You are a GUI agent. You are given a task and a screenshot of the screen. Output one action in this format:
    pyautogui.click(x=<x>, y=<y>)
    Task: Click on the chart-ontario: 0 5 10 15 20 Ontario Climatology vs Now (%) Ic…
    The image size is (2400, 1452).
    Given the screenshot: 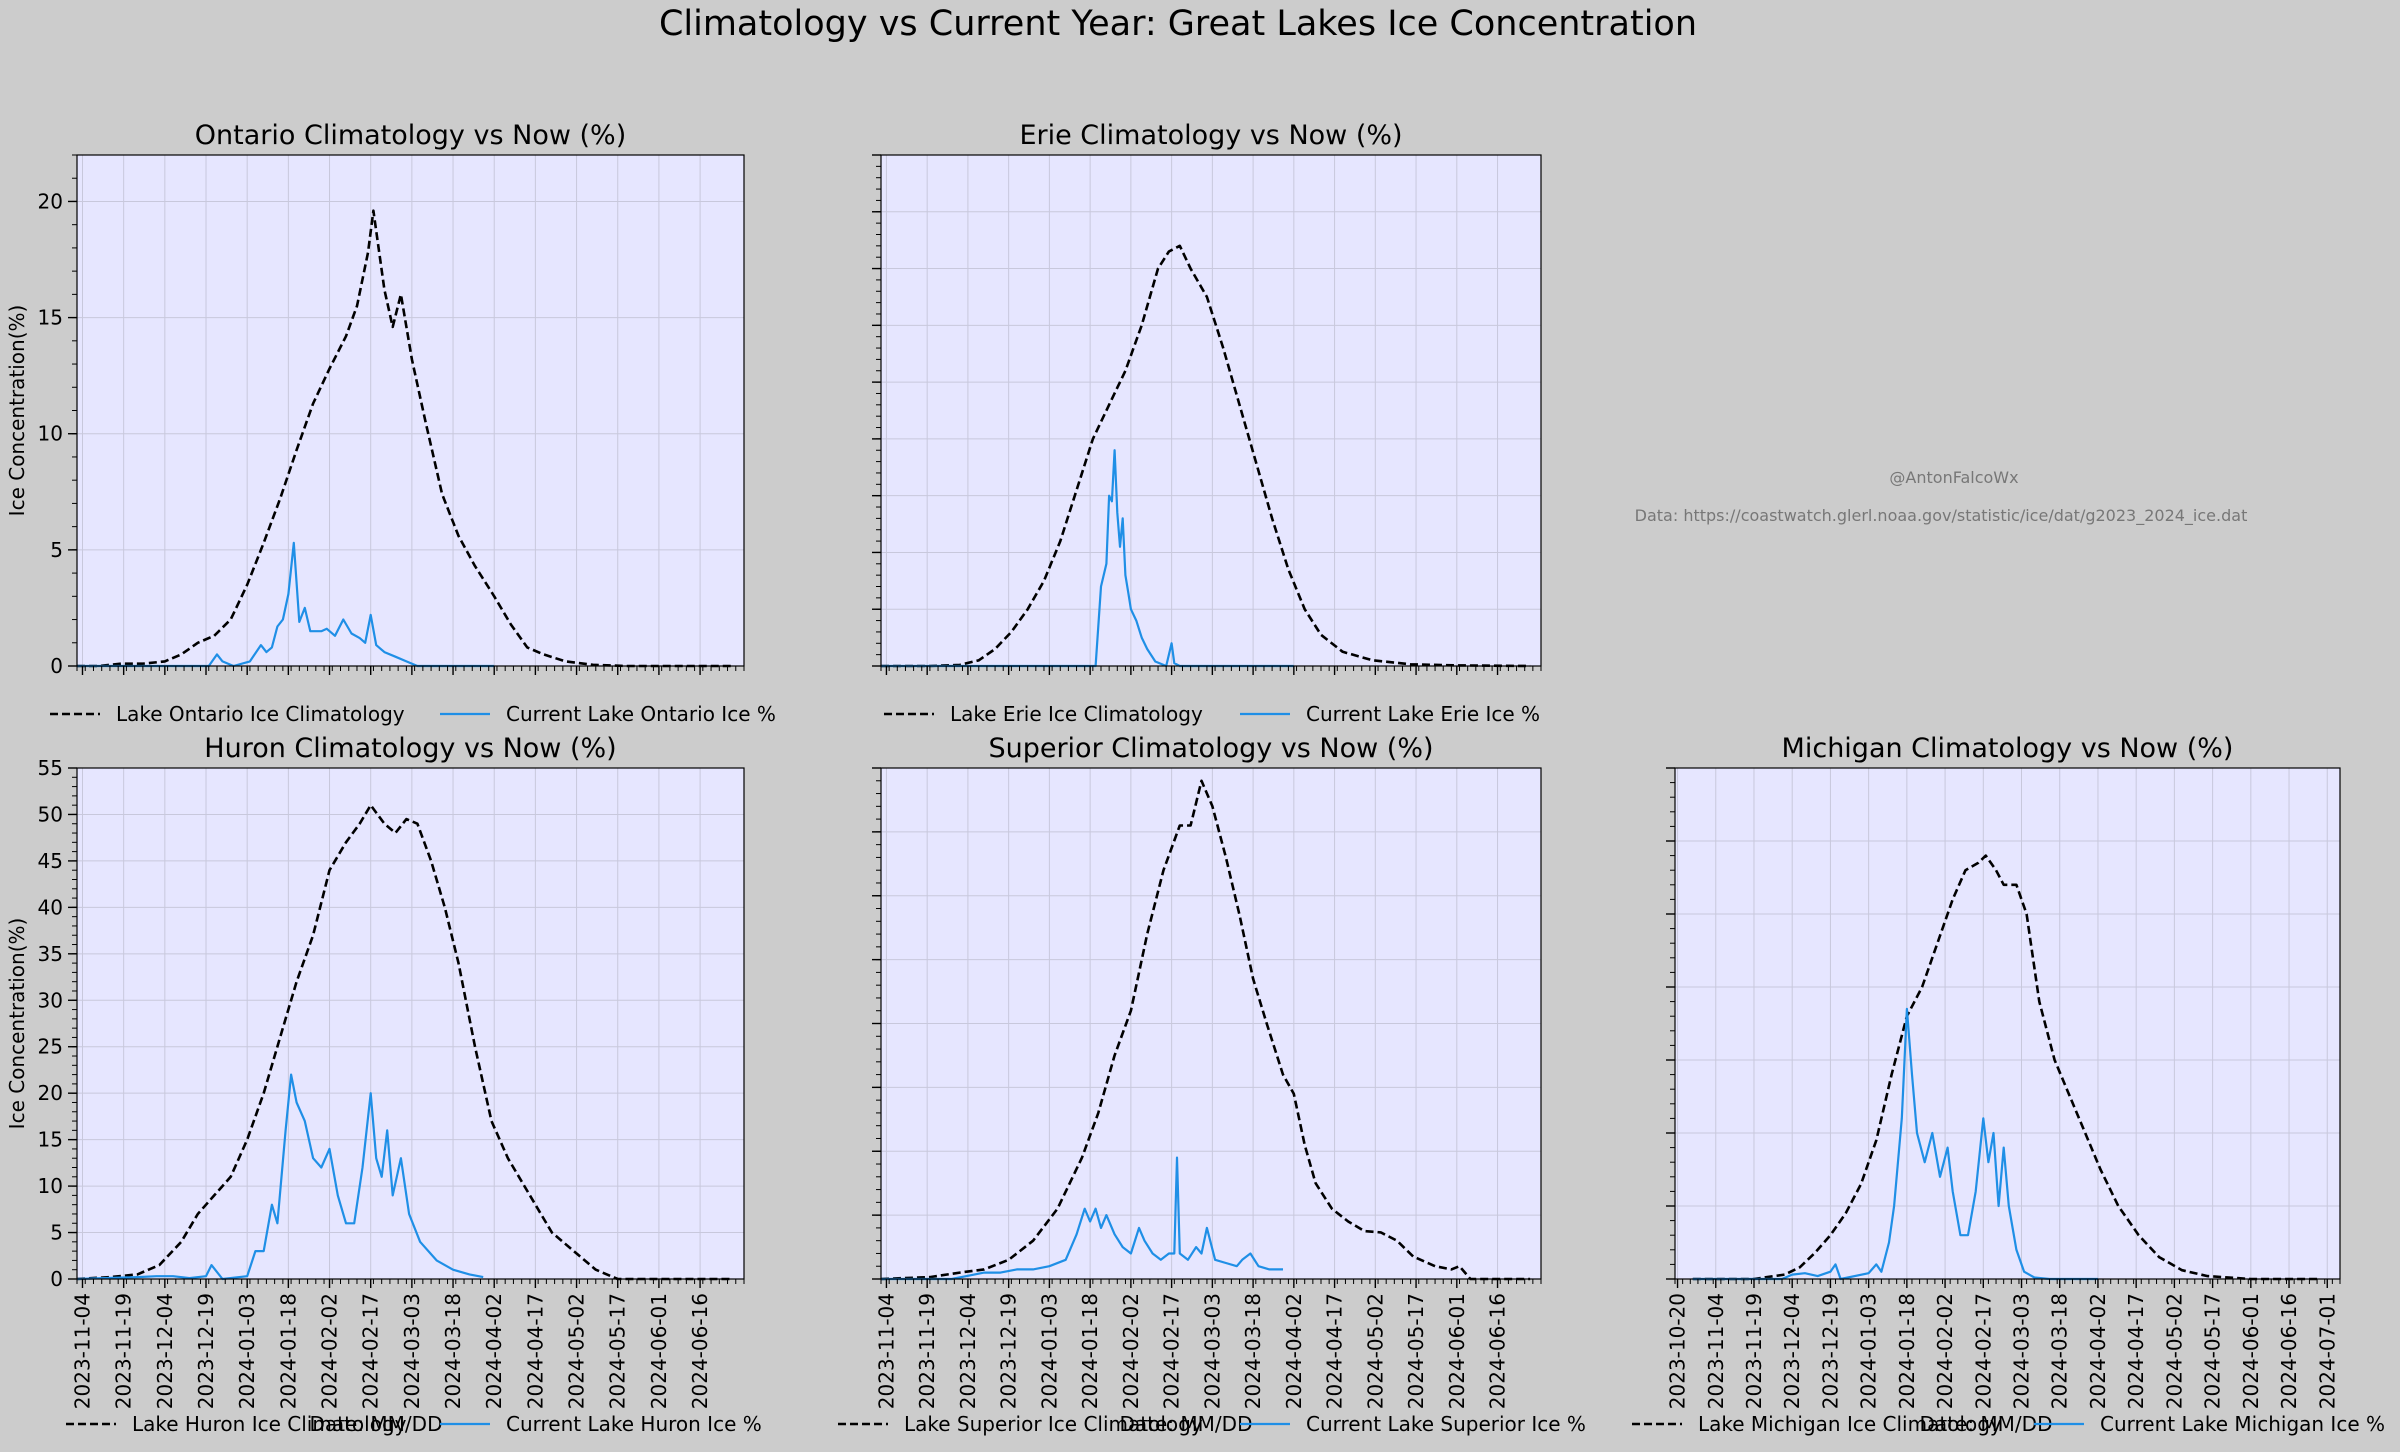 What is the action you would take?
    pyautogui.click(x=390, y=423)
    